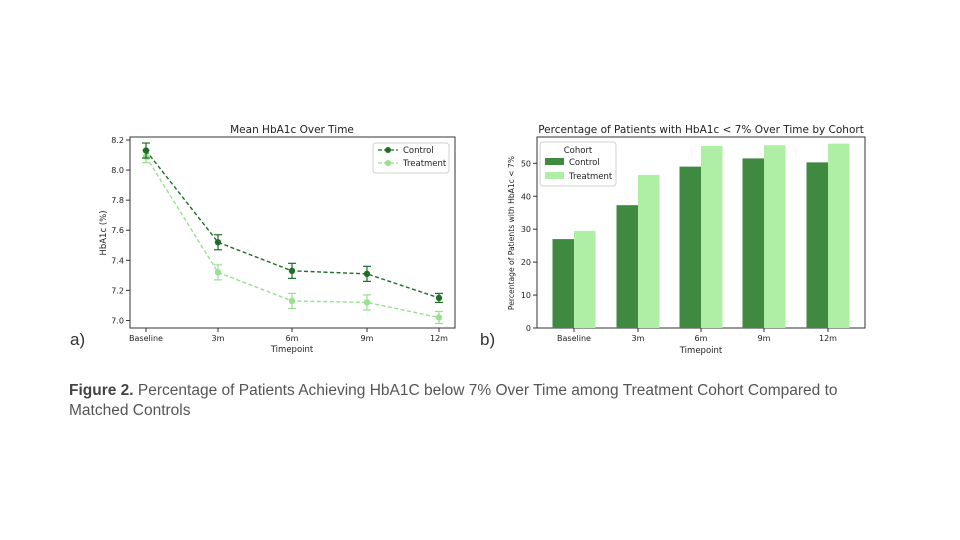 The image size is (960, 540). Describe the element at coordinates (701, 351) in the screenshot. I see `chart-b-xlabel: Timepoint` at that location.